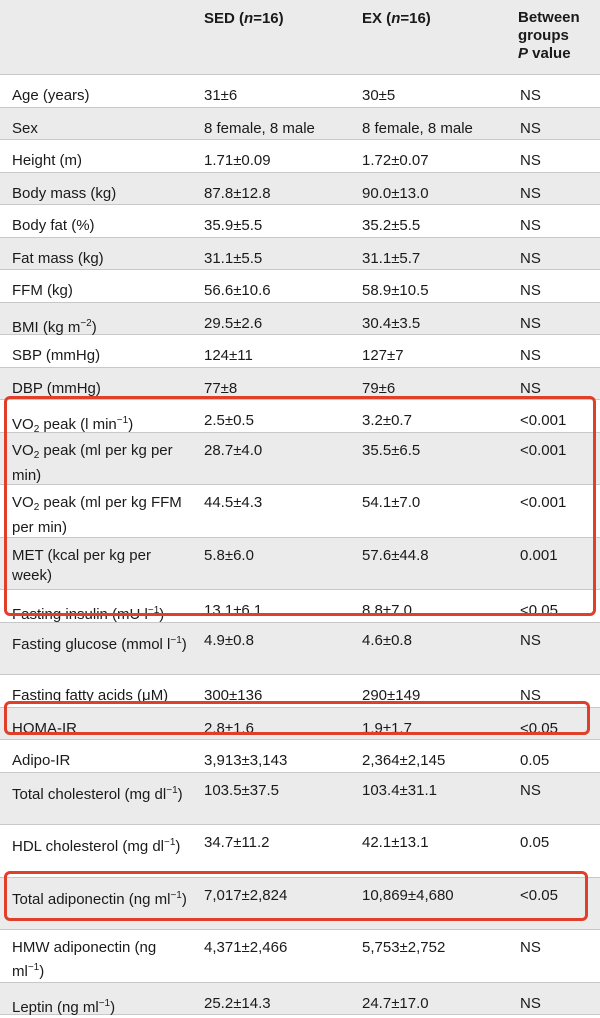  What do you see at coordinates (300, 221) in the screenshot?
I see `table-row: Body fat (%) 35.9±5.5 35.2±5.5 NS` at bounding box center [300, 221].